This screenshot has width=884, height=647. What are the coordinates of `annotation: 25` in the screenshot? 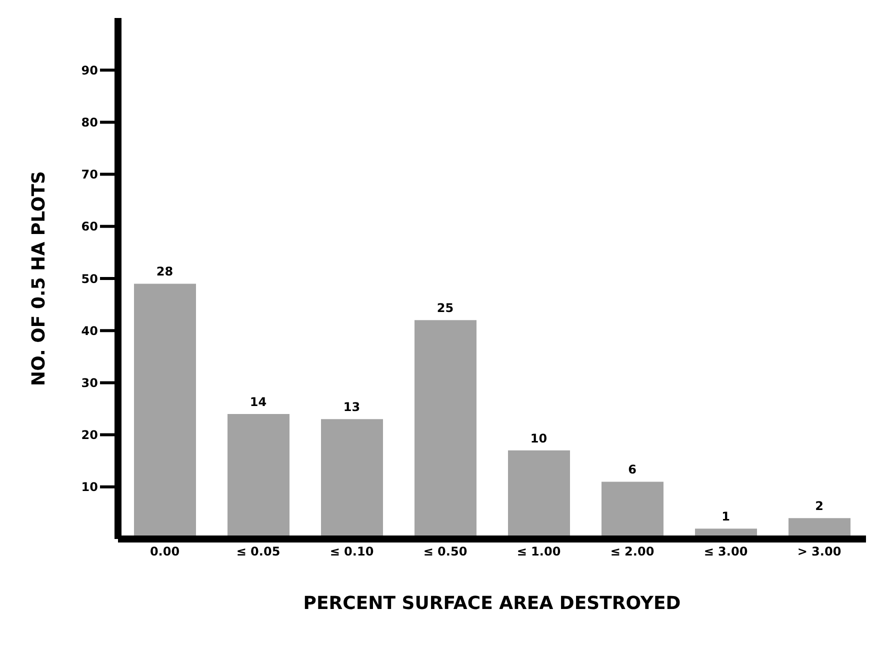 It's located at (445, 308).